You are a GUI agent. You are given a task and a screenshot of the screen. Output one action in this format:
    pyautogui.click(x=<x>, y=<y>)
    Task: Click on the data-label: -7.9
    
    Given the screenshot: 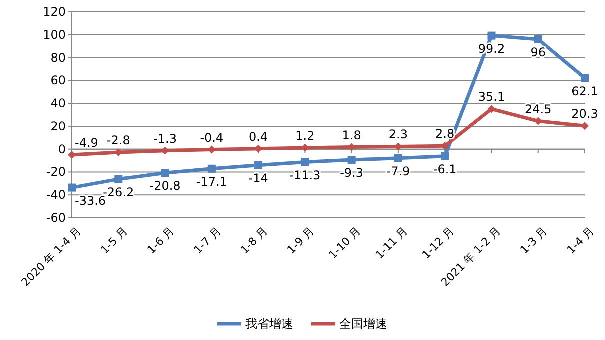 What is the action you would take?
    pyautogui.click(x=398, y=171)
    